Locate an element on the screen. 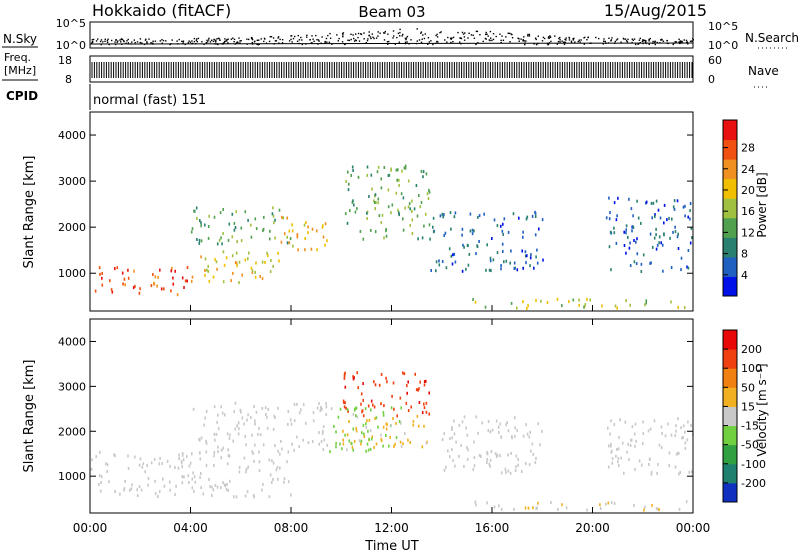 This screenshot has width=800, height=554. x-axis-label: Time UT is located at coordinates (391, 546).